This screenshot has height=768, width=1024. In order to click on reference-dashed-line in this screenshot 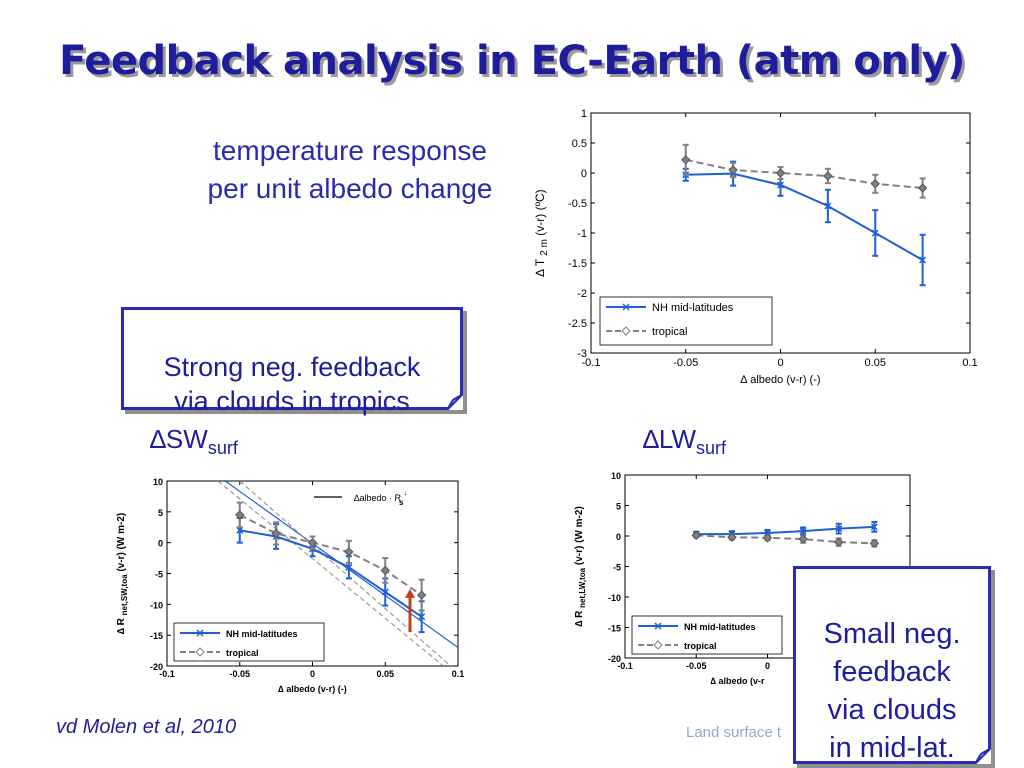, I will do `click(330, 573)`.